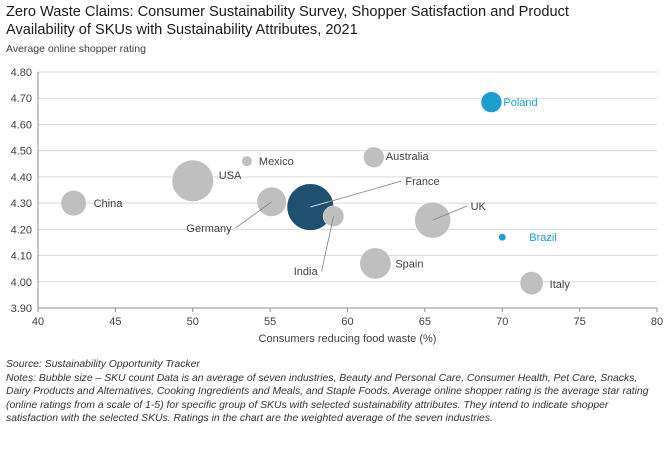 The width and height of the screenshot is (670, 449). What do you see at coordinates (247, 161) in the screenshot?
I see `bubble-mexico` at bounding box center [247, 161].